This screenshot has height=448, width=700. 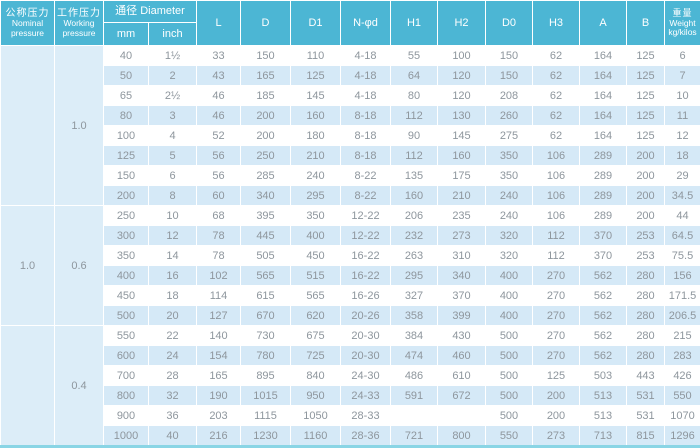 What do you see at coordinates (414, 416) in the screenshot?
I see `table-cell` at bounding box center [414, 416].